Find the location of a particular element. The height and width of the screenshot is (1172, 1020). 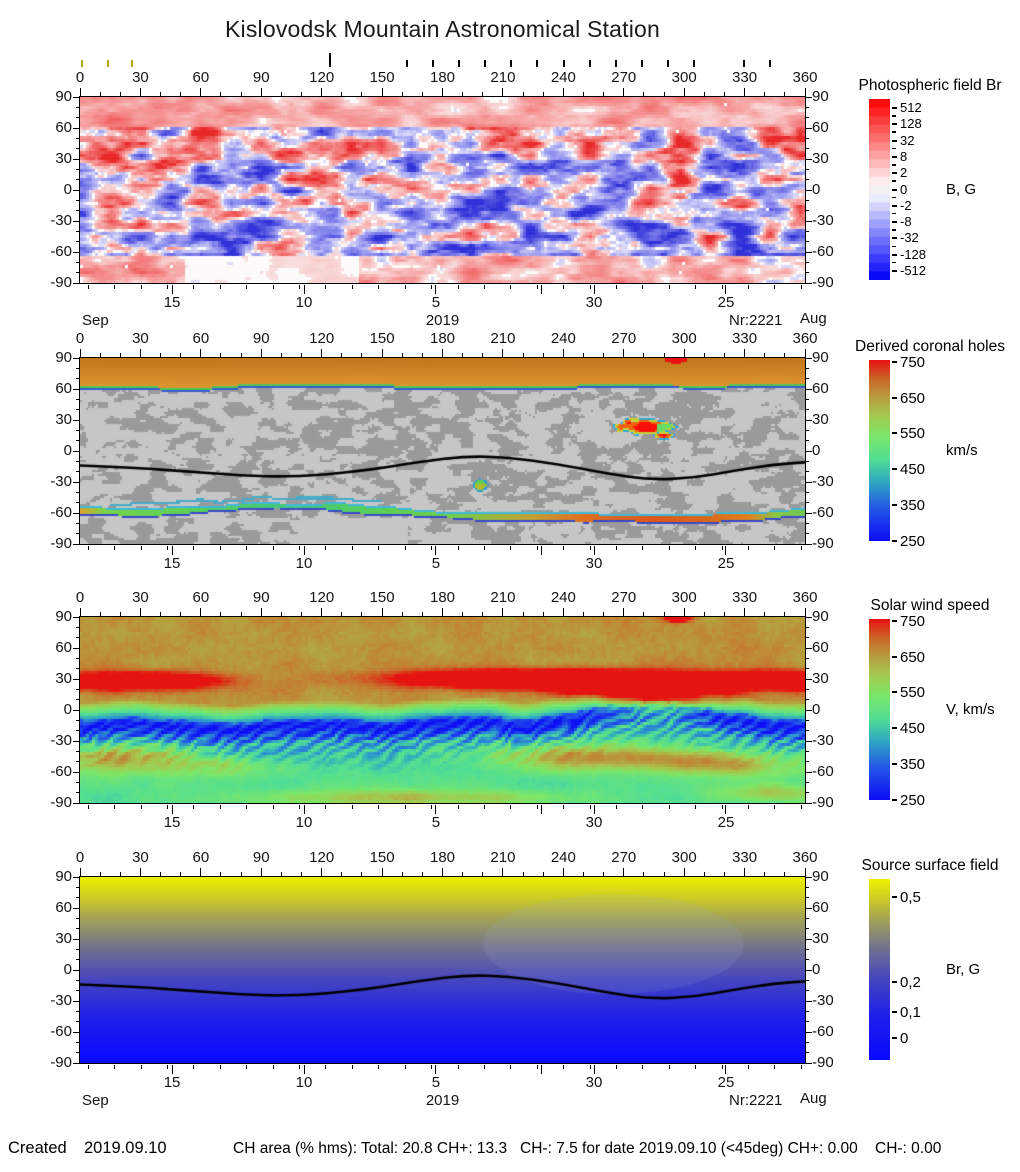

date-tick-label: 5 is located at coordinates (436, 302).